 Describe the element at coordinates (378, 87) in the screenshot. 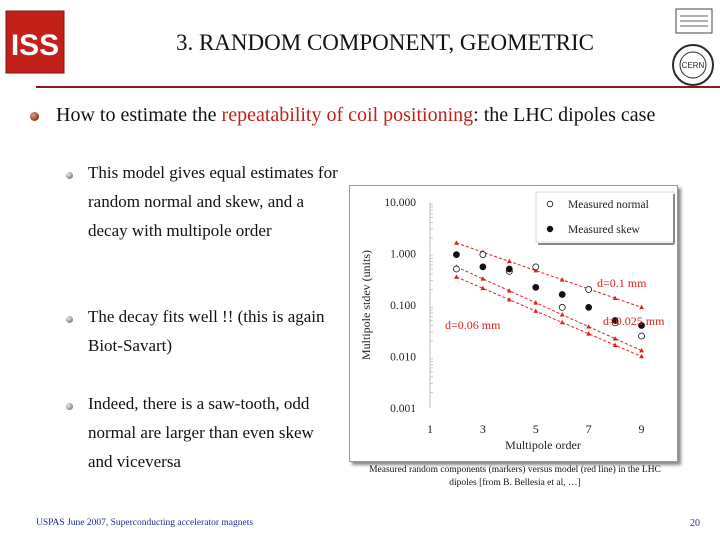

I see `title-divider` at that location.